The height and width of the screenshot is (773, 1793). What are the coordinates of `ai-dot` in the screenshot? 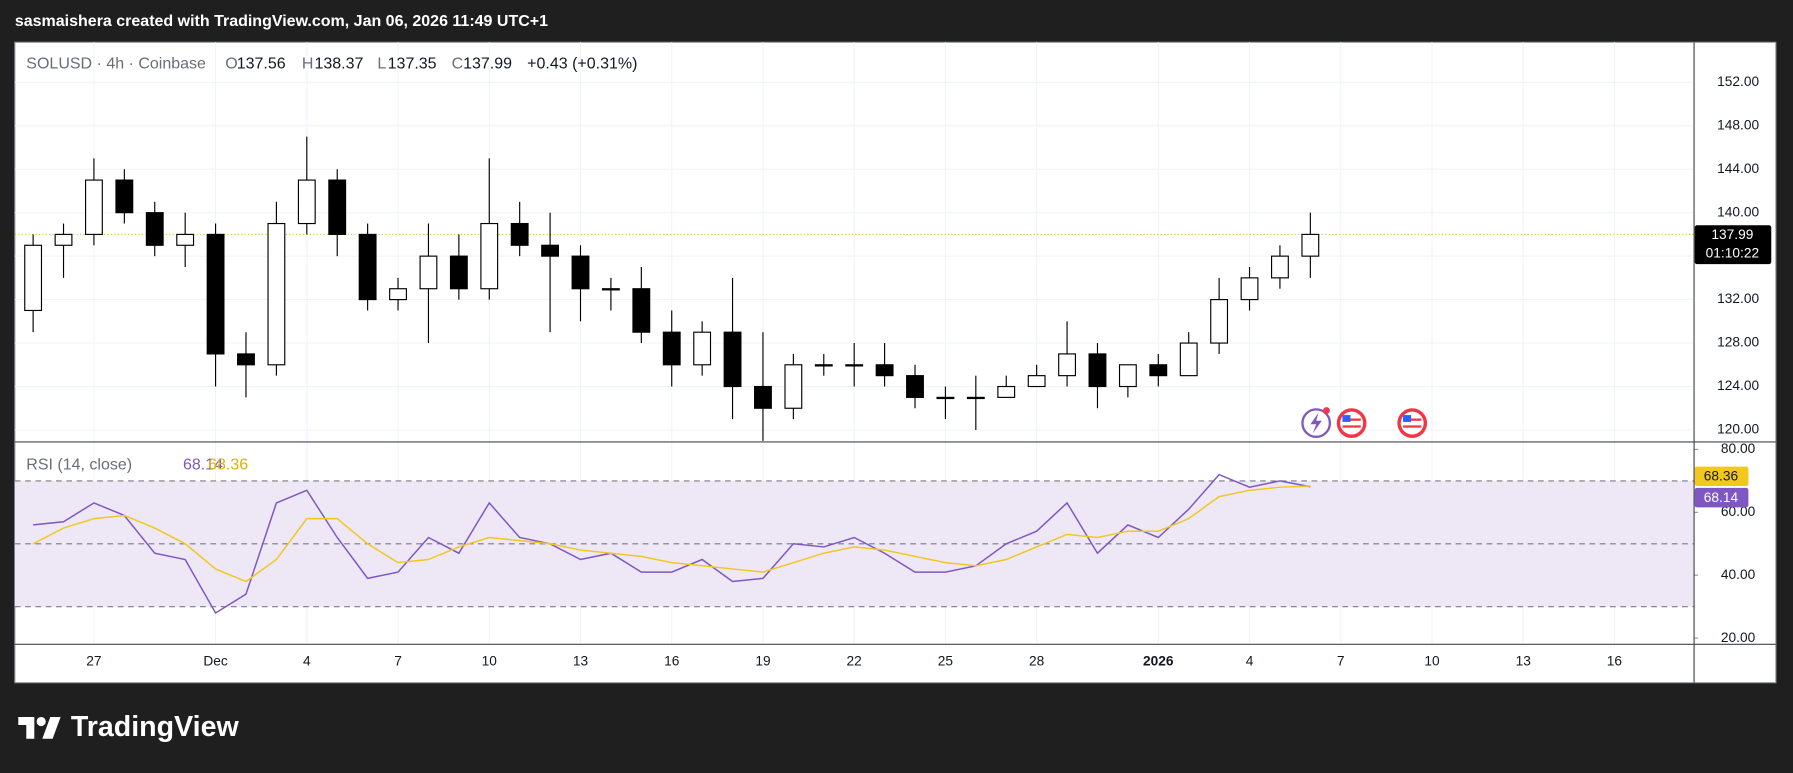 It's located at (1326, 410).